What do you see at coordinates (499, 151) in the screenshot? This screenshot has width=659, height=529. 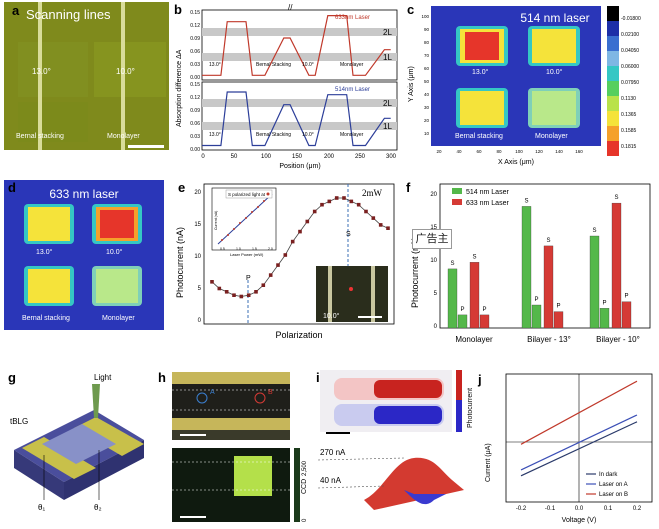 I see `c-xtick-3: 80` at bounding box center [499, 151].